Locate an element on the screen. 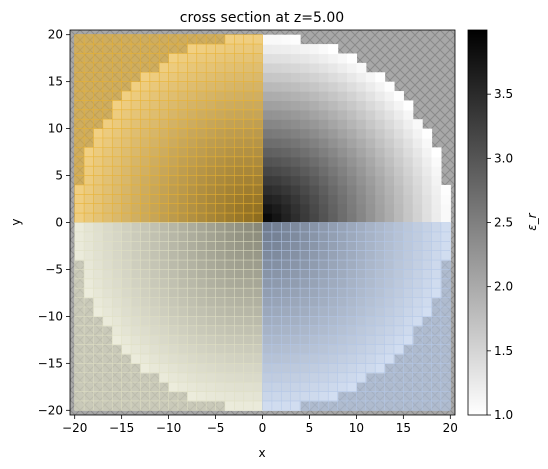 This screenshot has height=469, width=548. x-tick-label: 5 is located at coordinates (310, 428).